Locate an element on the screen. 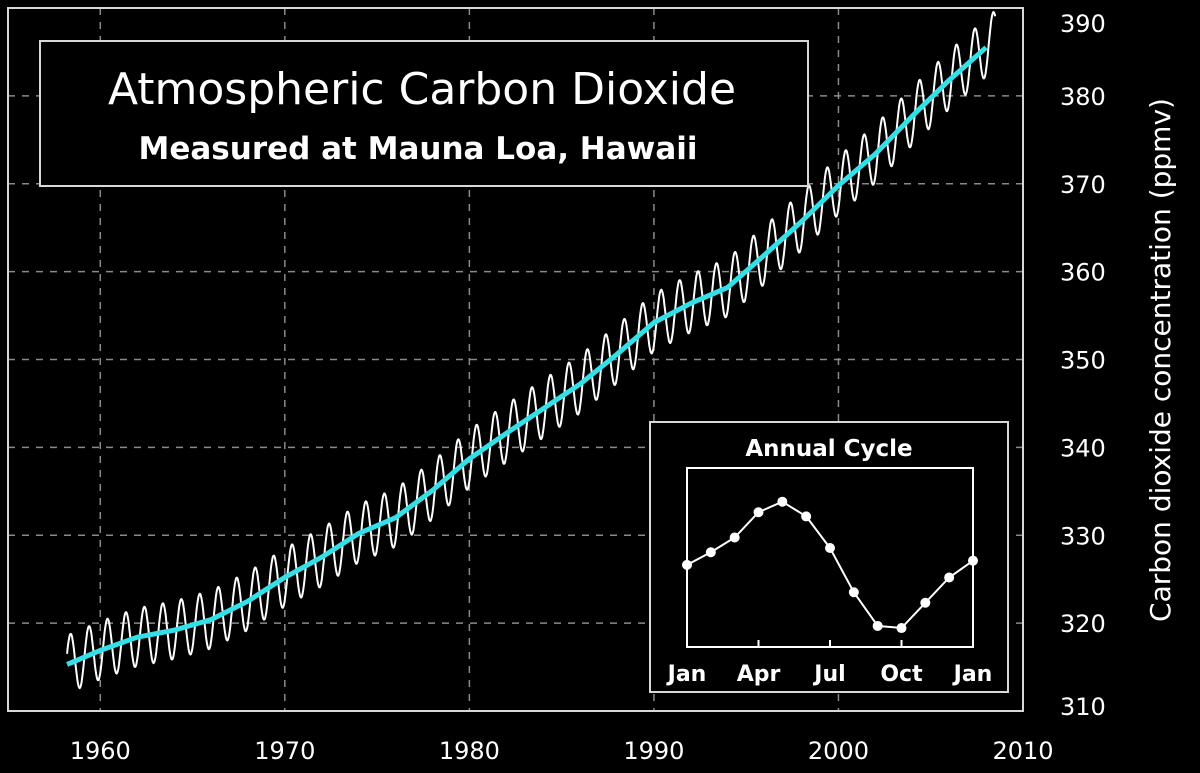  title-box is located at coordinates (424, 113).